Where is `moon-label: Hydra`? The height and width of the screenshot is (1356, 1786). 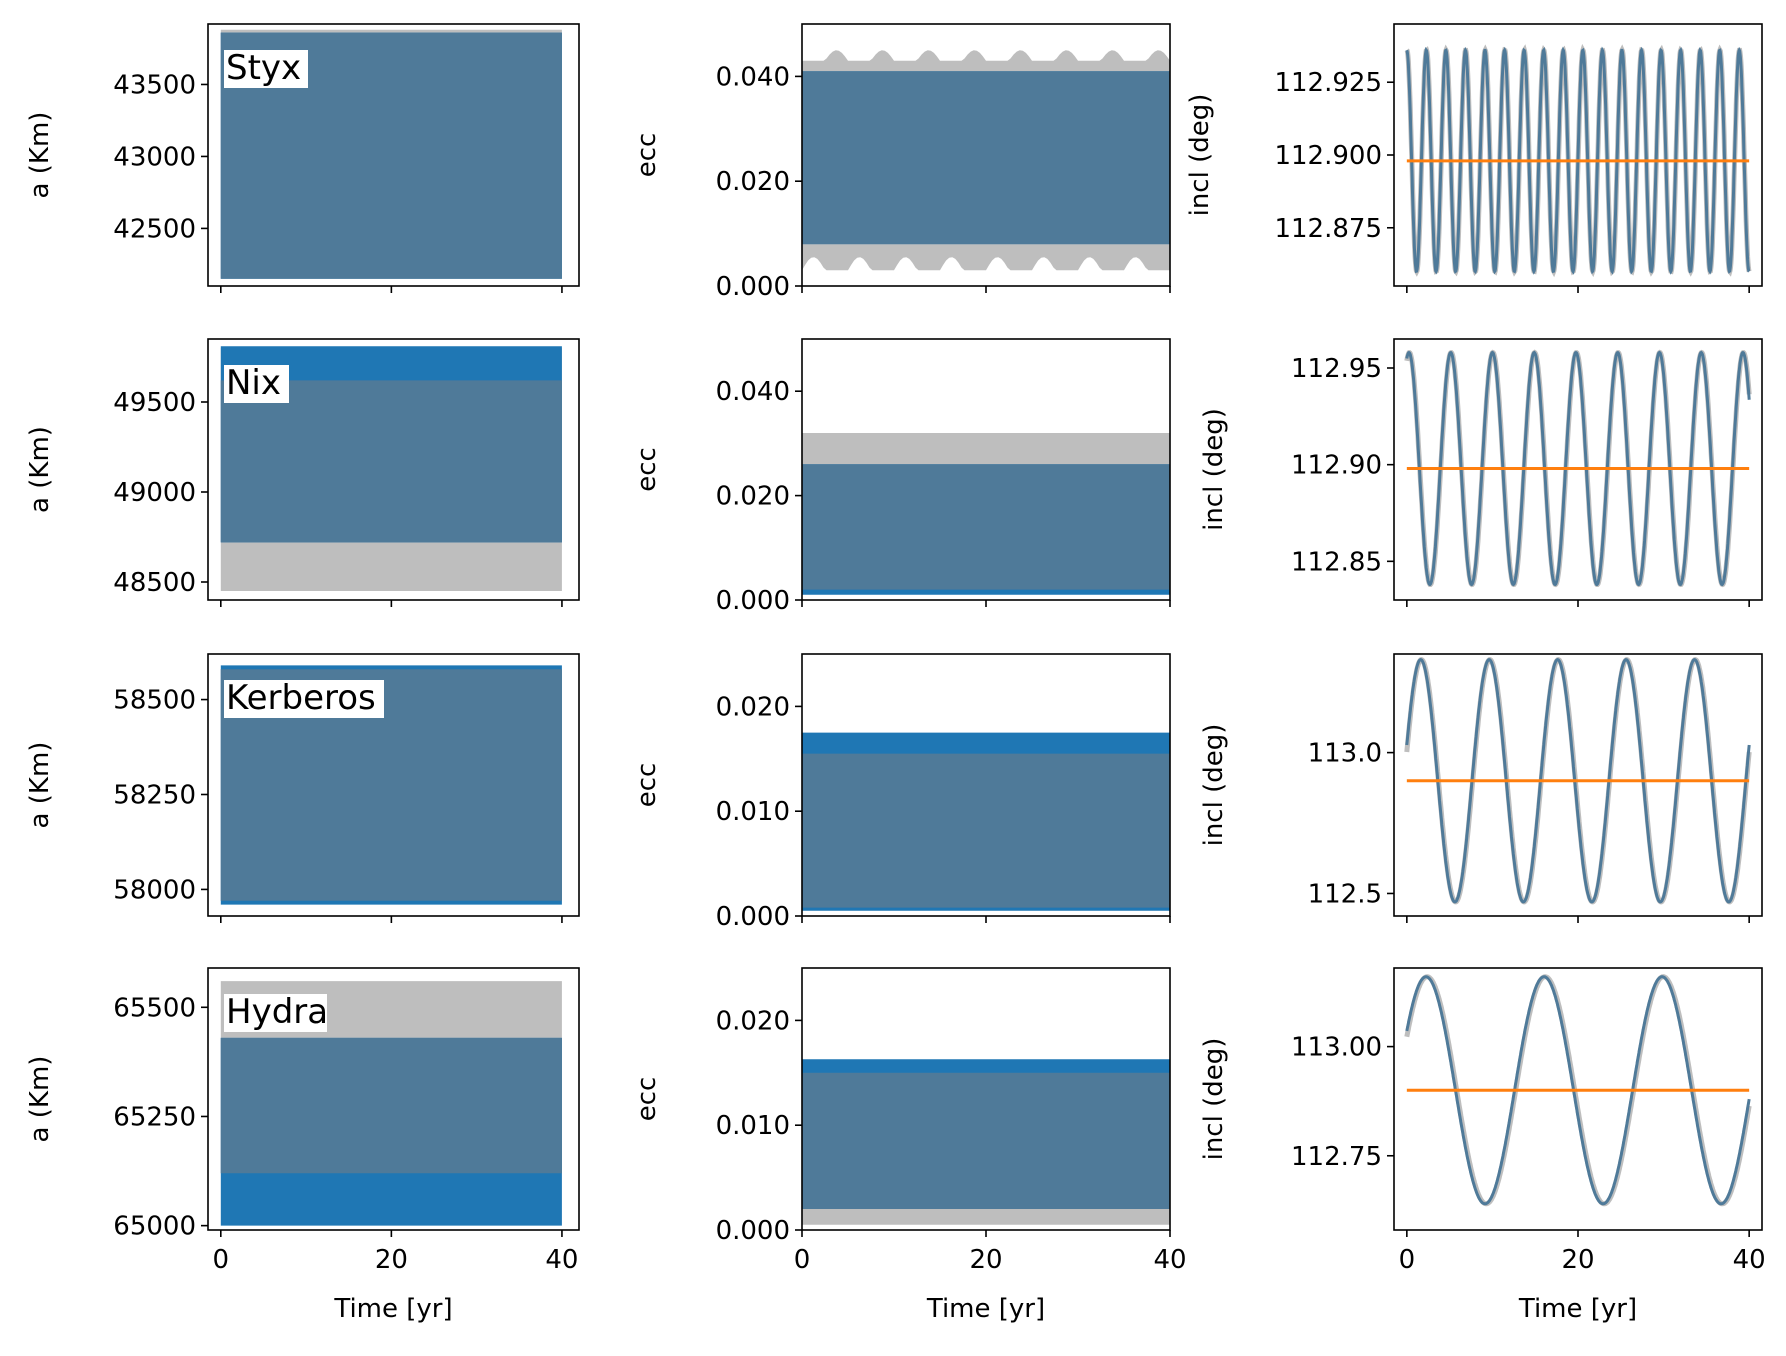 moon-label: Hydra is located at coordinates (276, 1012).